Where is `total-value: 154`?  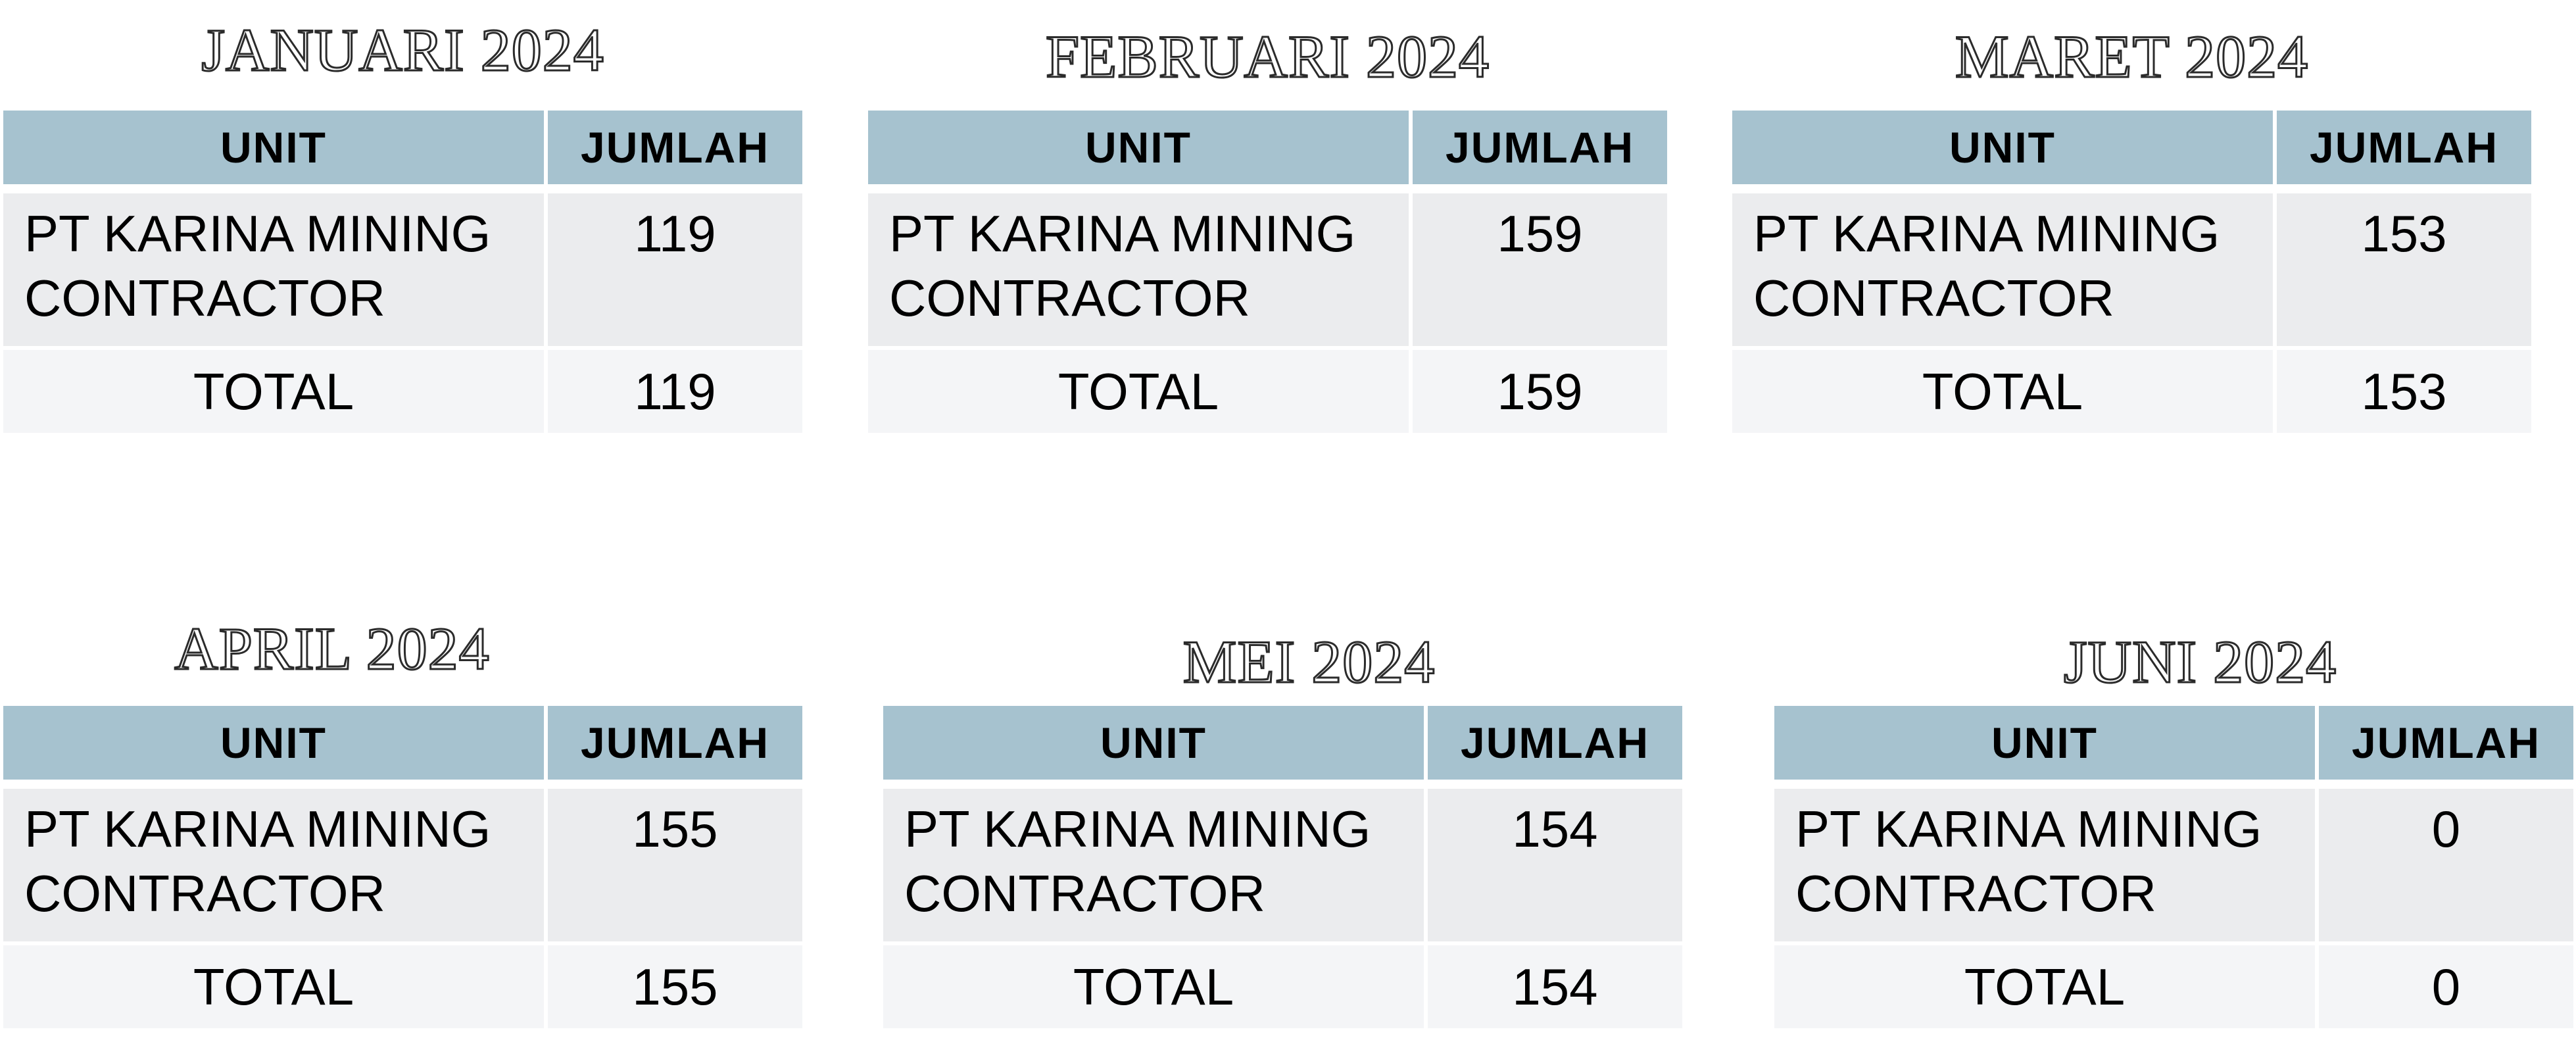 total-value: 154 is located at coordinates (1554, 987).